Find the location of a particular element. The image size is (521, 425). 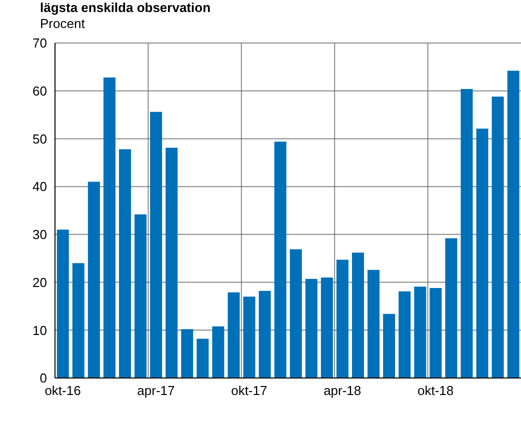

y-tick-label: 20 is located at coordinates (39, 282).